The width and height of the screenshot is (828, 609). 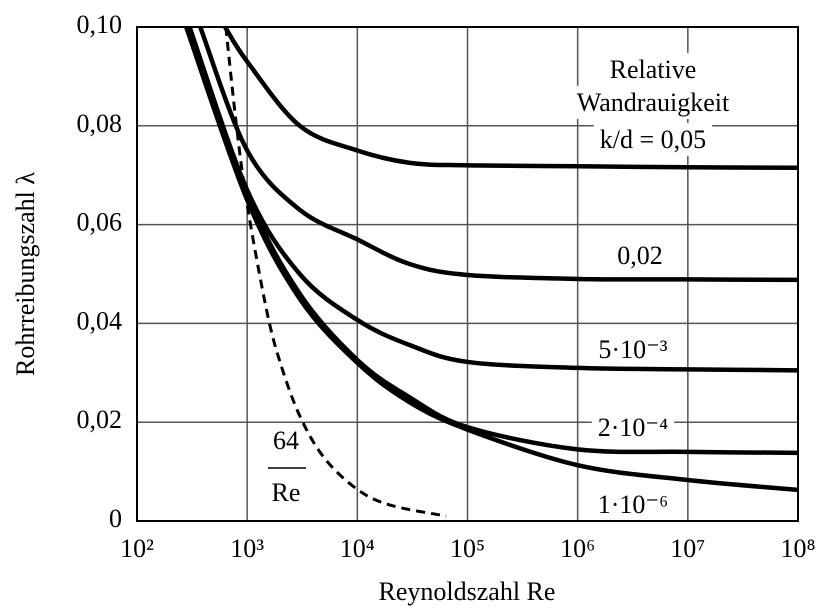 I want to click on series-label: k/d = 0,05, so click(x=653, y=139).